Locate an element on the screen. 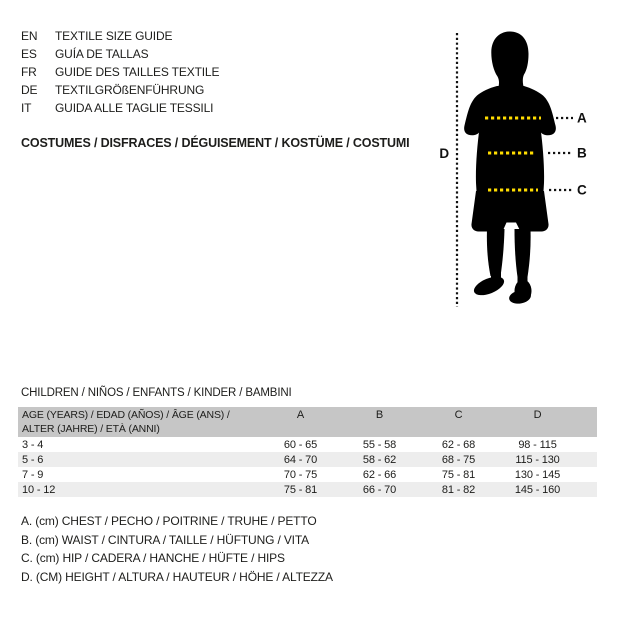  waist-cell: 66 - 70 is located at coordinates (379, 489).